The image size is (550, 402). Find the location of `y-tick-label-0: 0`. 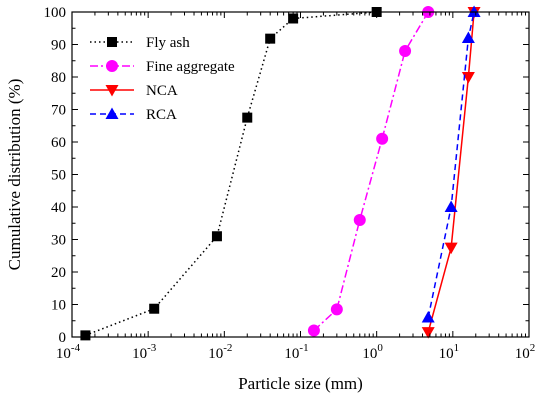

y-tick-label-0: 0 is located at coordinates (63, 338).